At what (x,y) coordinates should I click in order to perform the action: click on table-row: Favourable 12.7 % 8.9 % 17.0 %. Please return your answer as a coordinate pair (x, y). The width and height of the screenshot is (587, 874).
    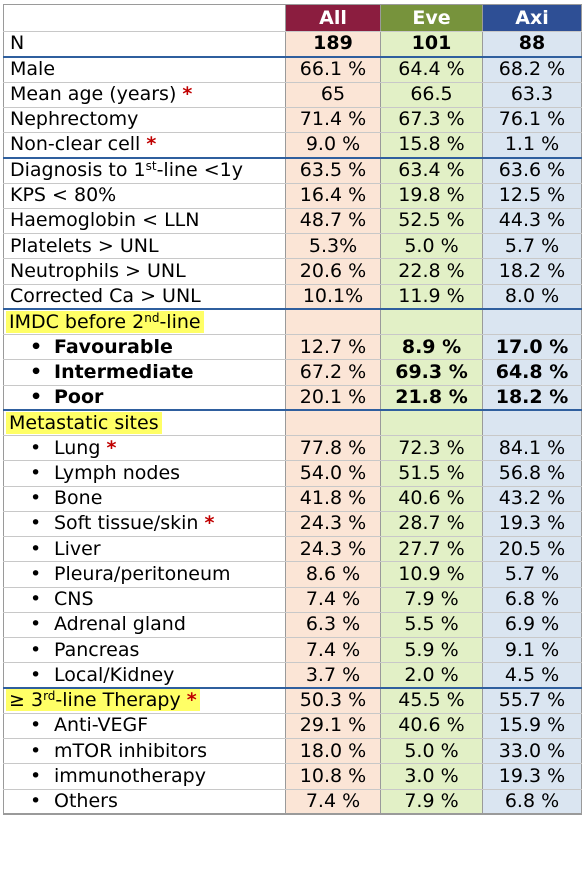
    Looking at the image, I should click on (292, 347).